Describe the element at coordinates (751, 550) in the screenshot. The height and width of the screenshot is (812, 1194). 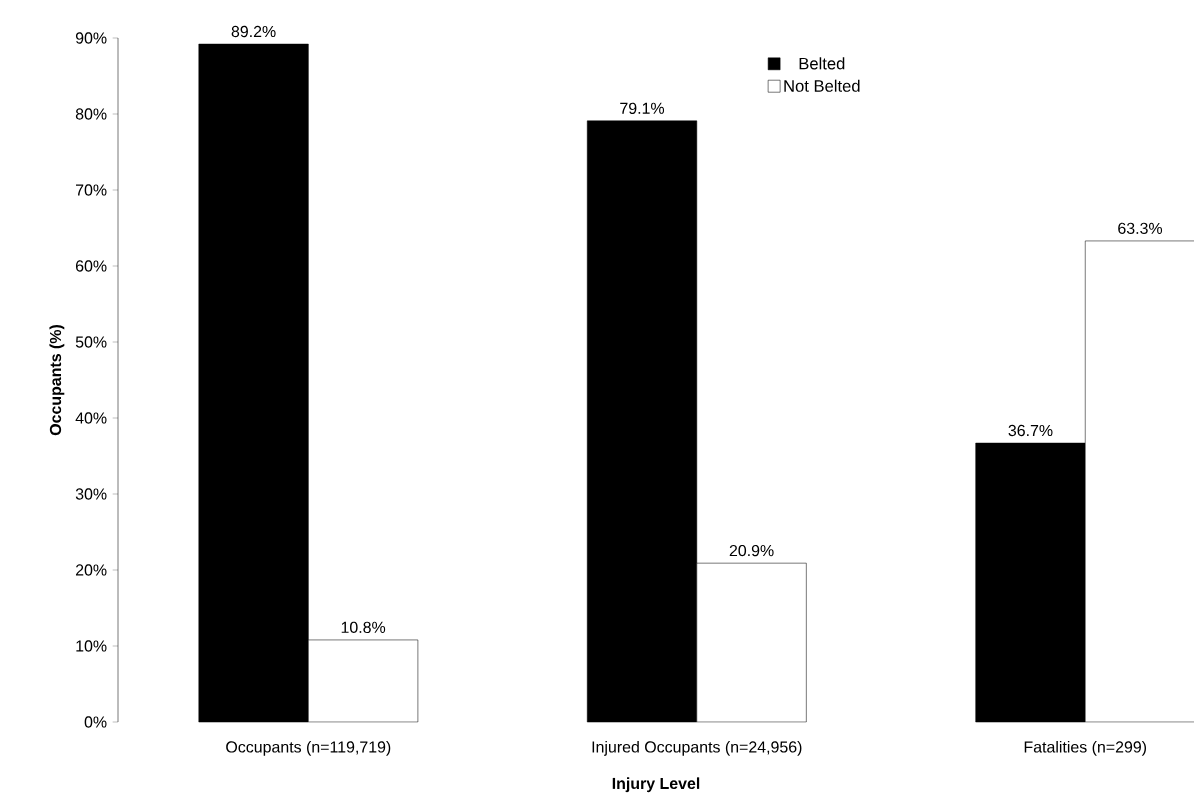
I see `data-label: 20.9%` at that location.